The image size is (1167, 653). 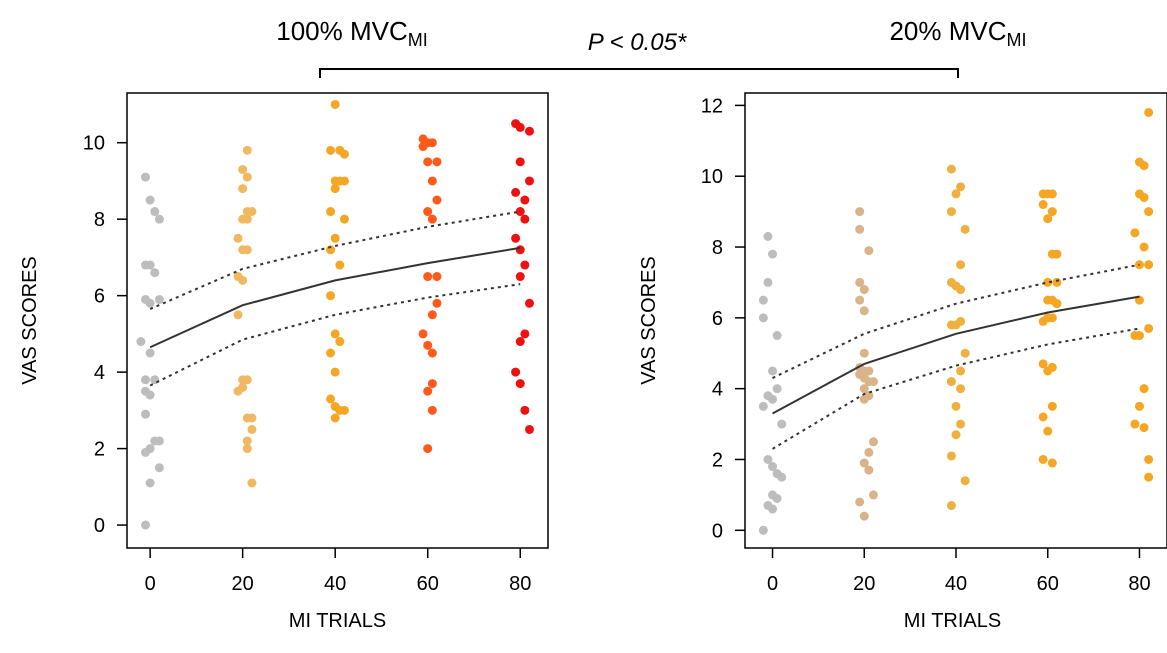 I want to click on mean-fit-line, so click(x=956, y=355).